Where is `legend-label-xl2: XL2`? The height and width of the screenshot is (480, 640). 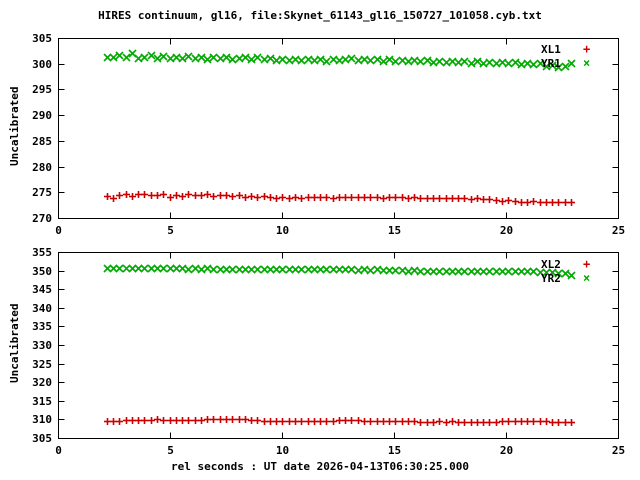 legend-label-xl2: XL2 is located at coordinates (551, 264).